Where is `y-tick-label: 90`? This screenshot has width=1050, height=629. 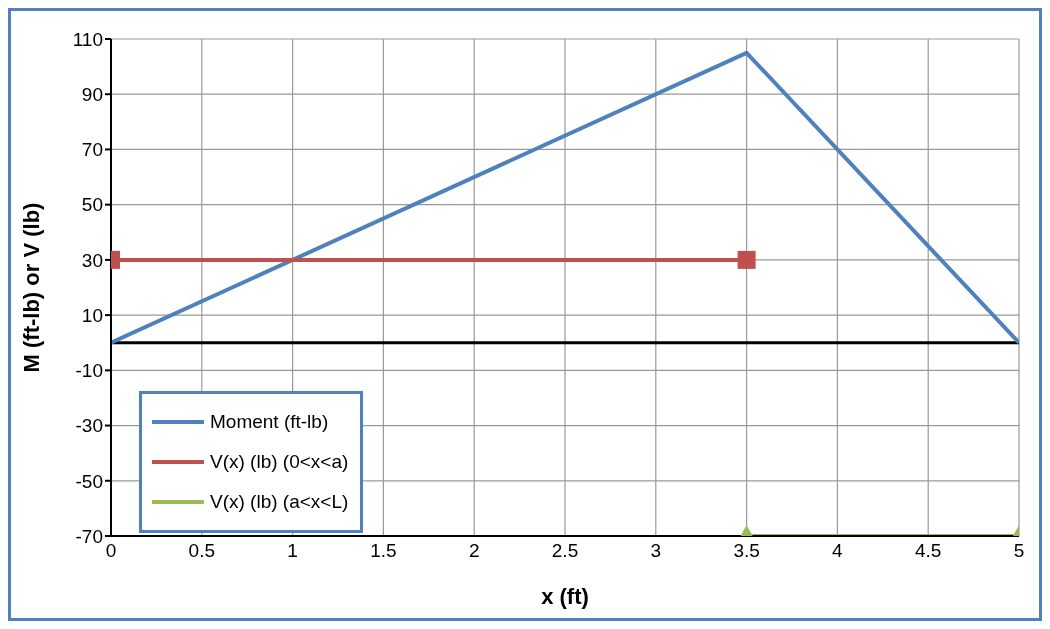 y-tick-label: 90 is located at coordinates (92, 94).